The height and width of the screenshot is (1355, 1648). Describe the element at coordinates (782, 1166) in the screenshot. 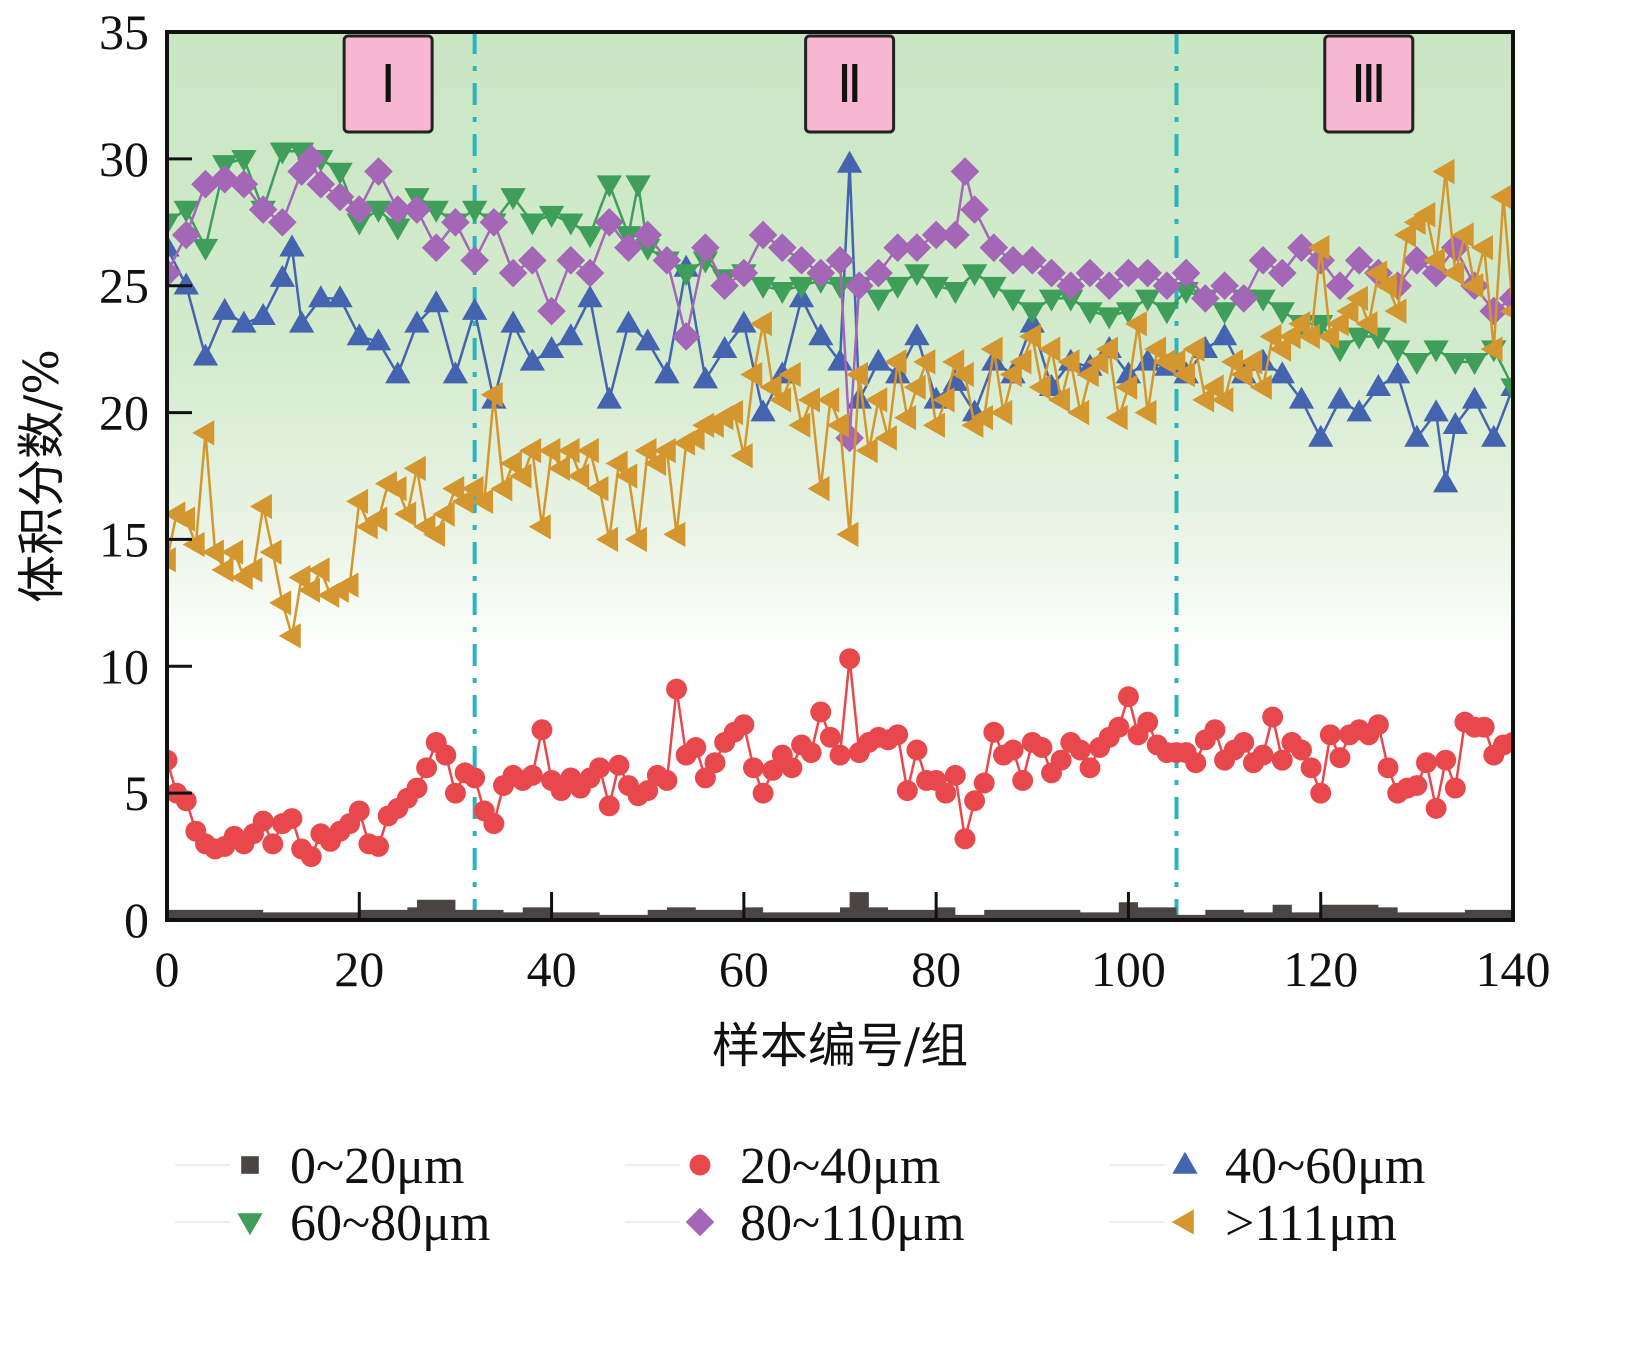

I see `legend-item: 20~40μm` at that location.